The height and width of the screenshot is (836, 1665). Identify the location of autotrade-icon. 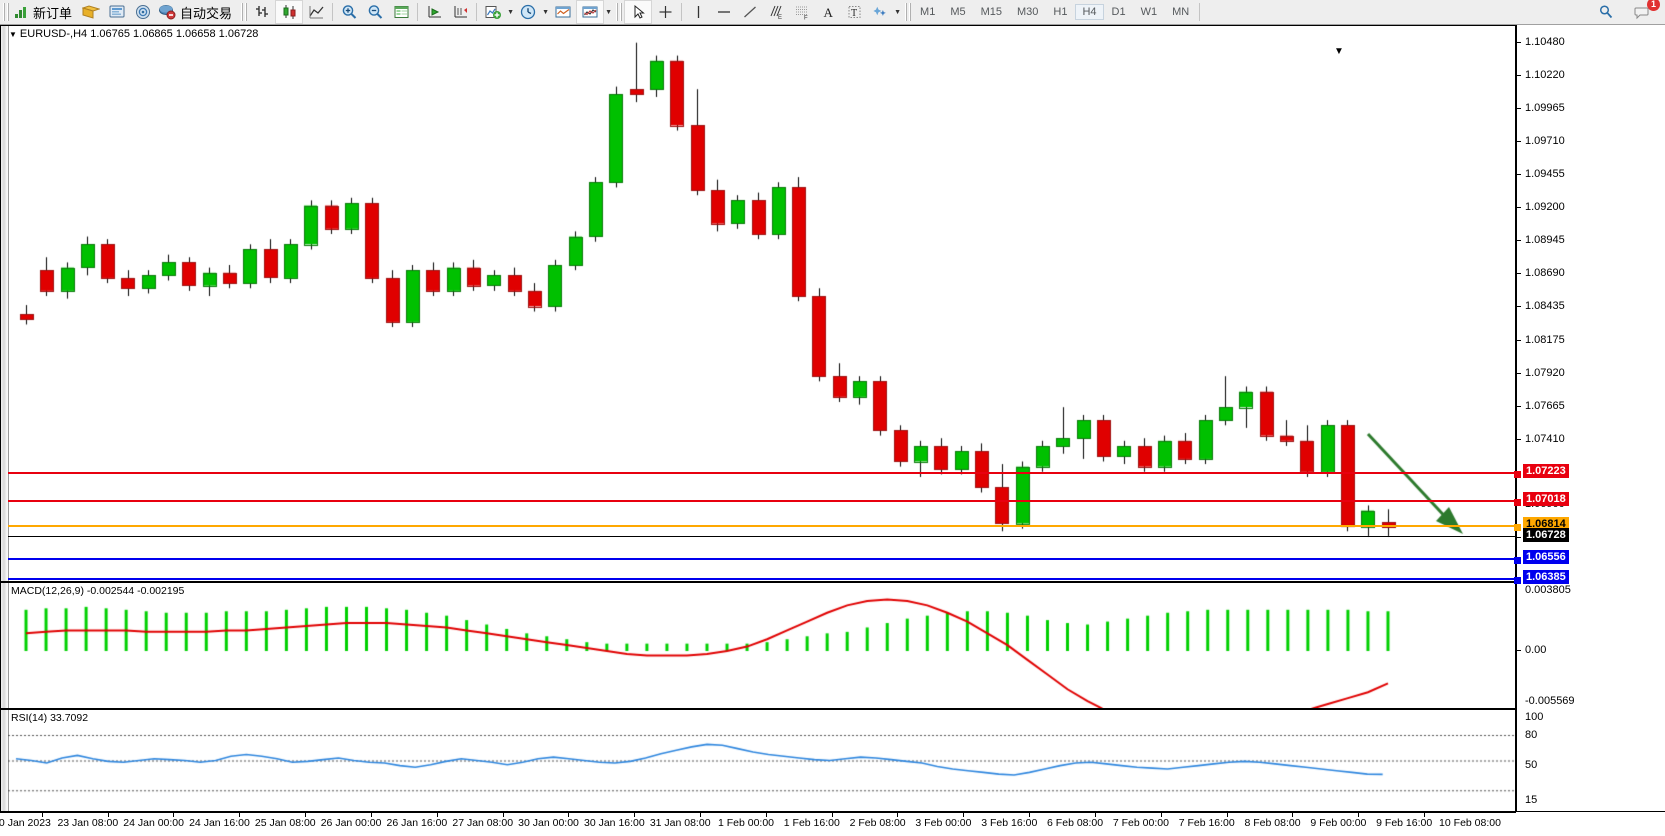
(167, 12).